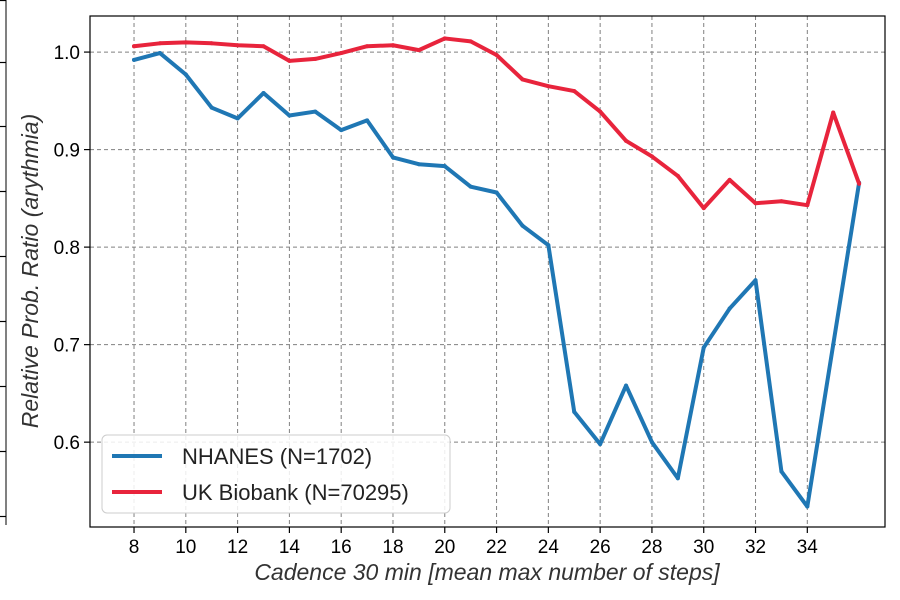  I want to click on x-axis-ticks: 8 10 12 14 16 18 20 22 24 26 28 30 32 34, so click(474, 542).